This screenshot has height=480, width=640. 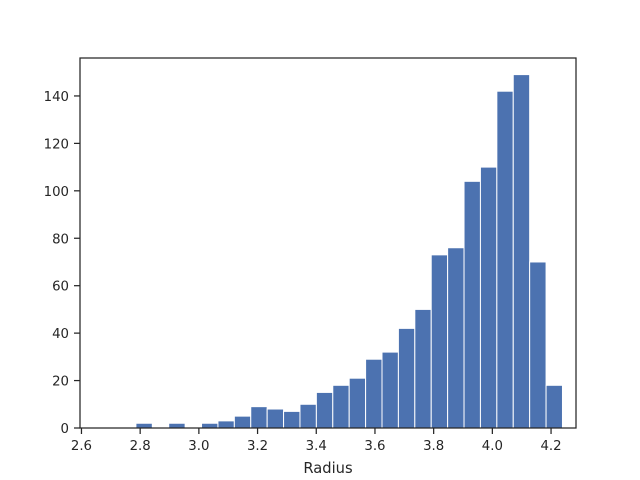 What do you see at coordinates (56, 144) in the screenshot?
I see `y-tick-label: 120` at bounding box center [56, 144].